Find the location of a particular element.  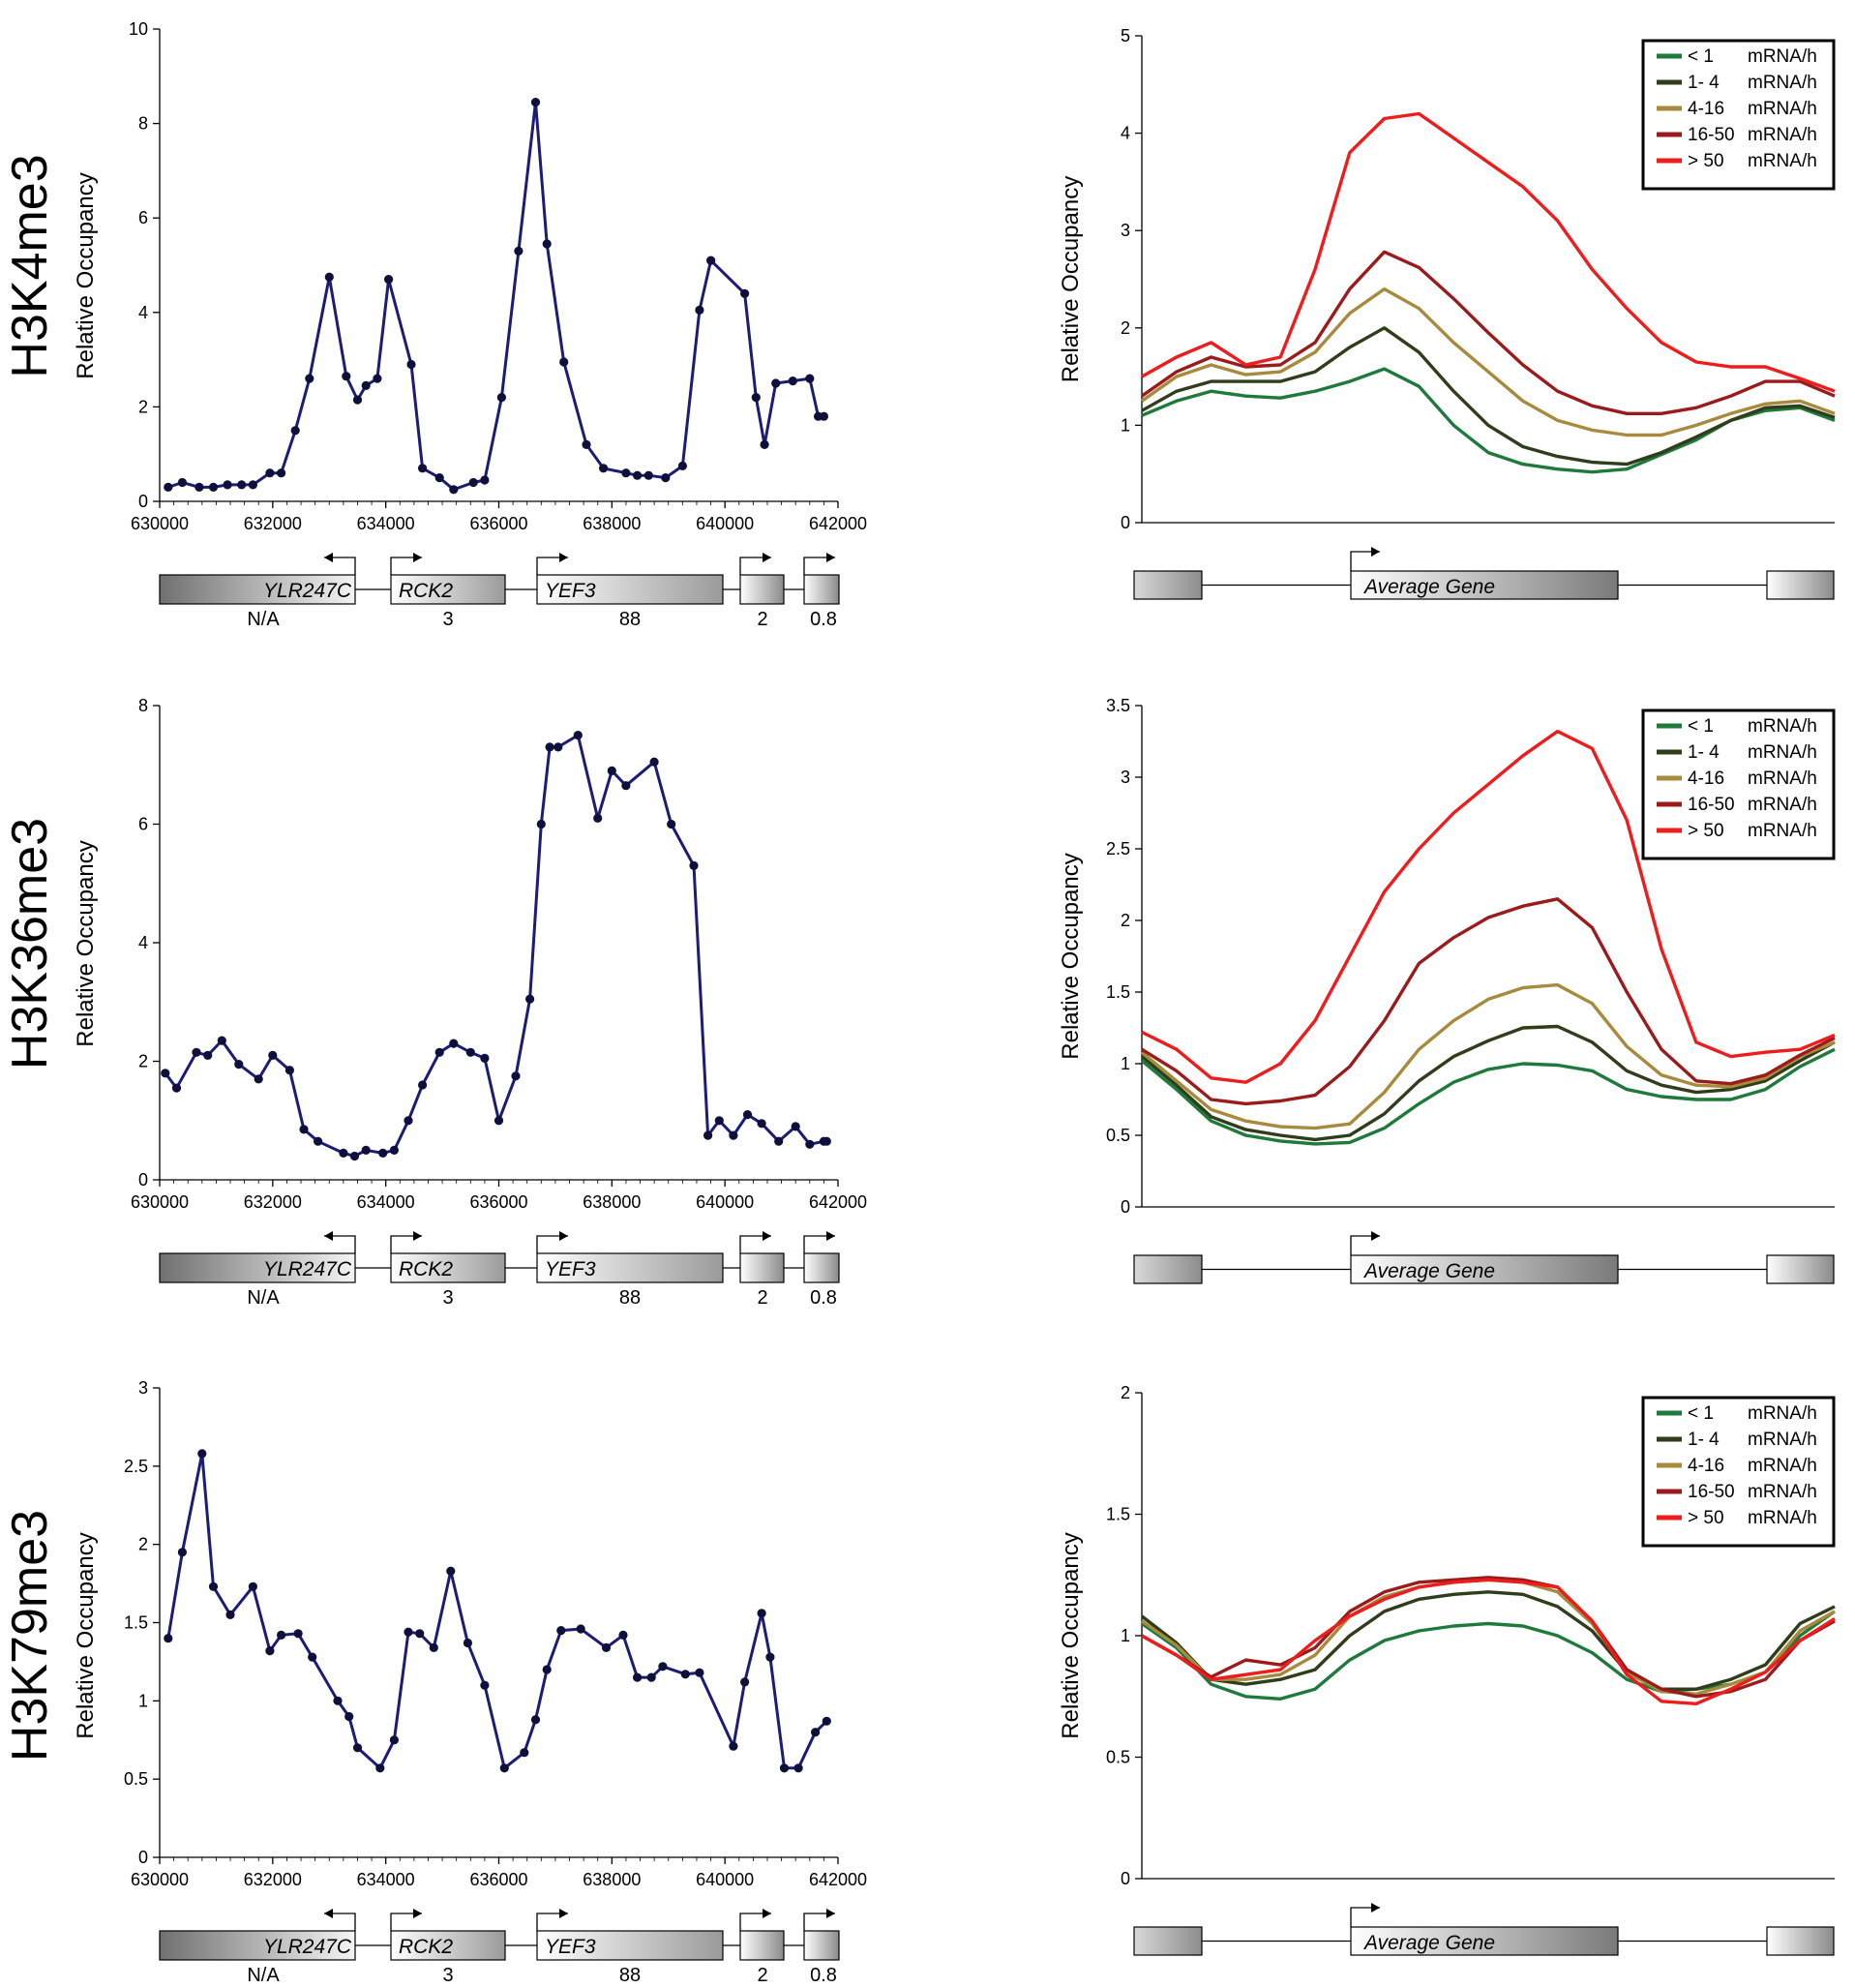

gene-map: YLR247C RCK2 YEF3 N/A 3 88 2 0.8 is located at coordinates (499, 591).